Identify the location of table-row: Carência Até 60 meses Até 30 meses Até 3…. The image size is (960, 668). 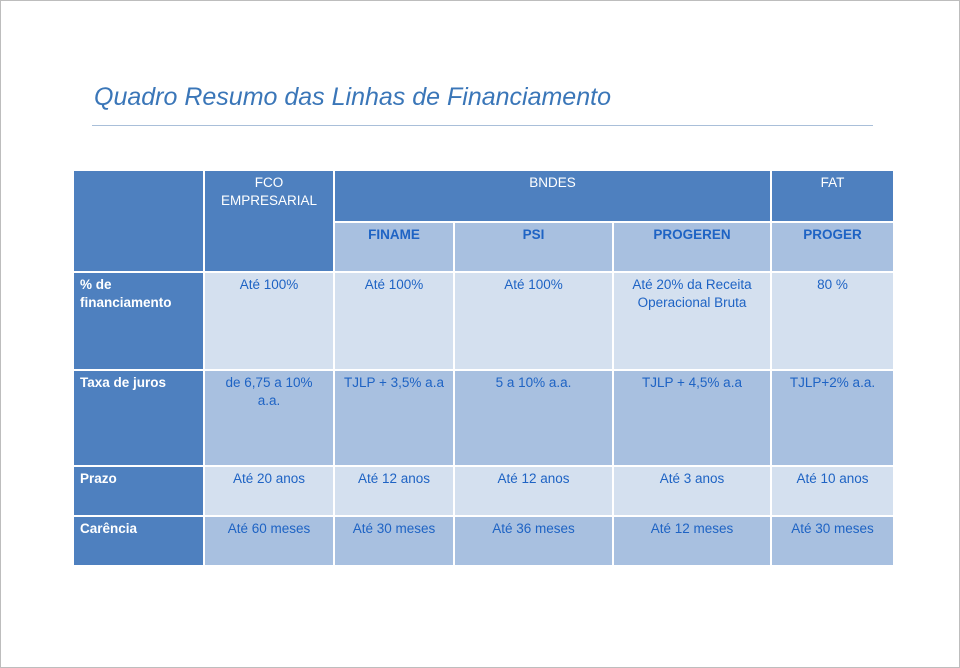
(483, 541).